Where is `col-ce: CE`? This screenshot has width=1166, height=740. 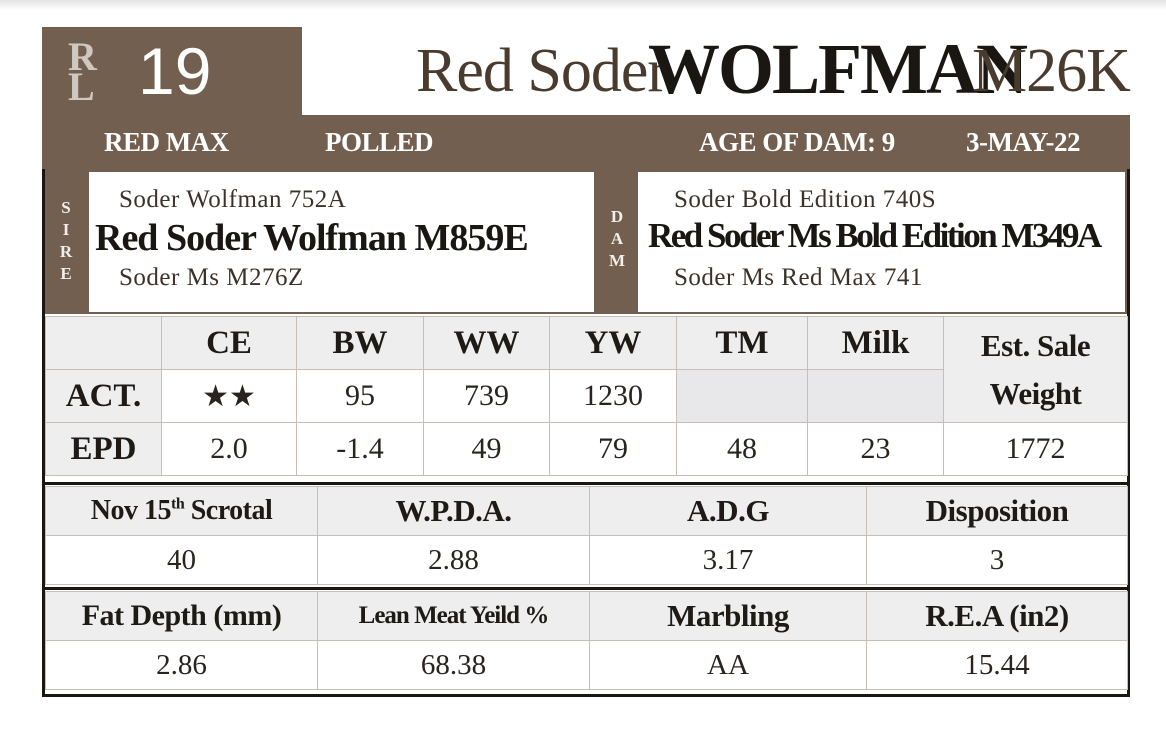 col-ce: CE is located at coordinates (229, 343).